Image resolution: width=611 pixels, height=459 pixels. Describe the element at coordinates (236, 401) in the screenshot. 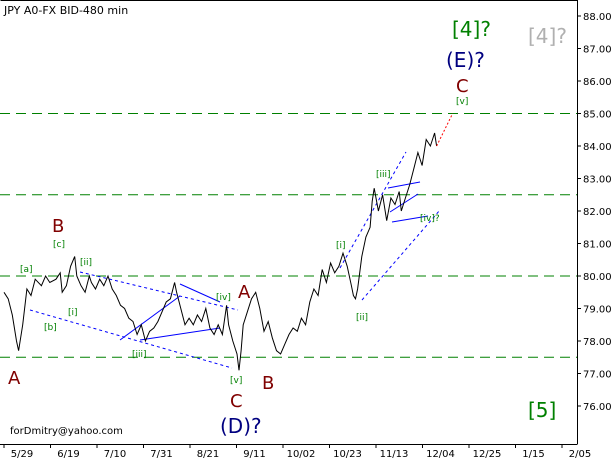

I see `label-C-bottom: C` at that location.